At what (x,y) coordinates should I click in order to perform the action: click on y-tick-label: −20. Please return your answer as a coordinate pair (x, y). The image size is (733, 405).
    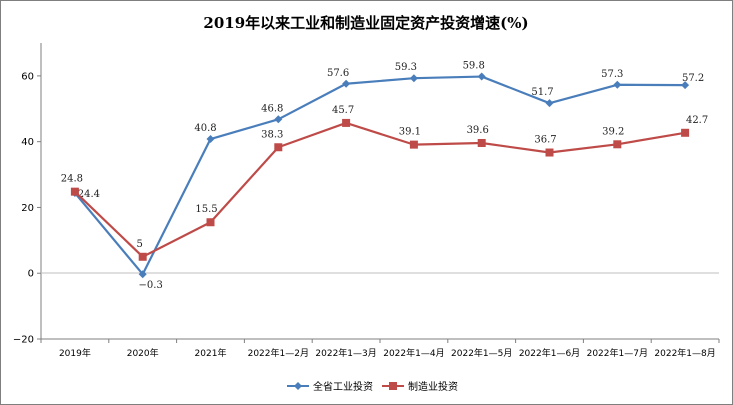
    Looking at the image, I should click on (23, 340).